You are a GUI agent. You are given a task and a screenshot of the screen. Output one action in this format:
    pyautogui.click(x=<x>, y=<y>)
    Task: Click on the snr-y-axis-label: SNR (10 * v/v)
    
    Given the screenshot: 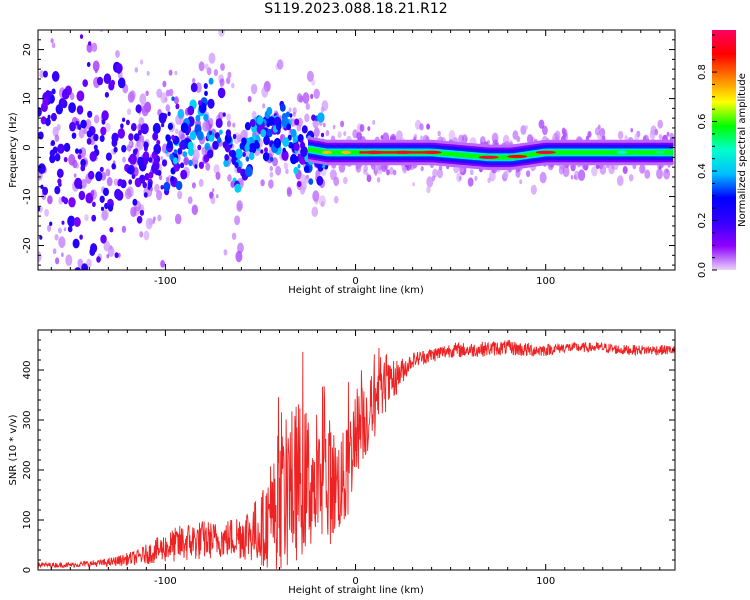 What is the action you would take?
    pyautogui.click(x=13, y=449)
    